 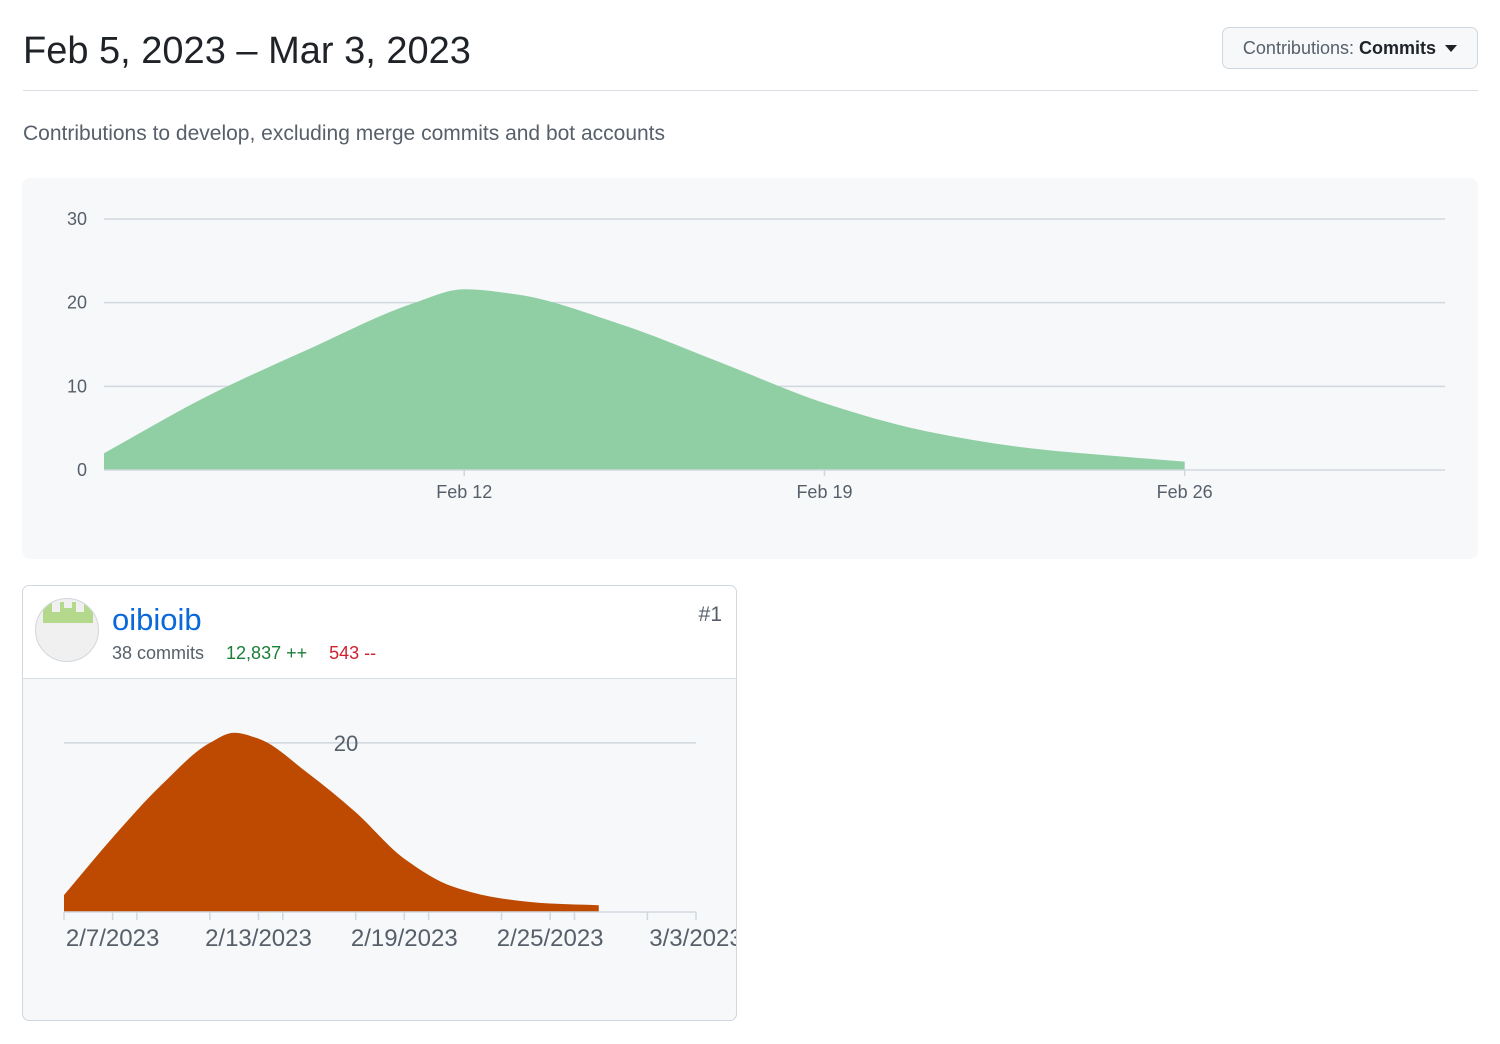 I want to click on x-tick-label: Feb 19, so click(x=824, y=492).